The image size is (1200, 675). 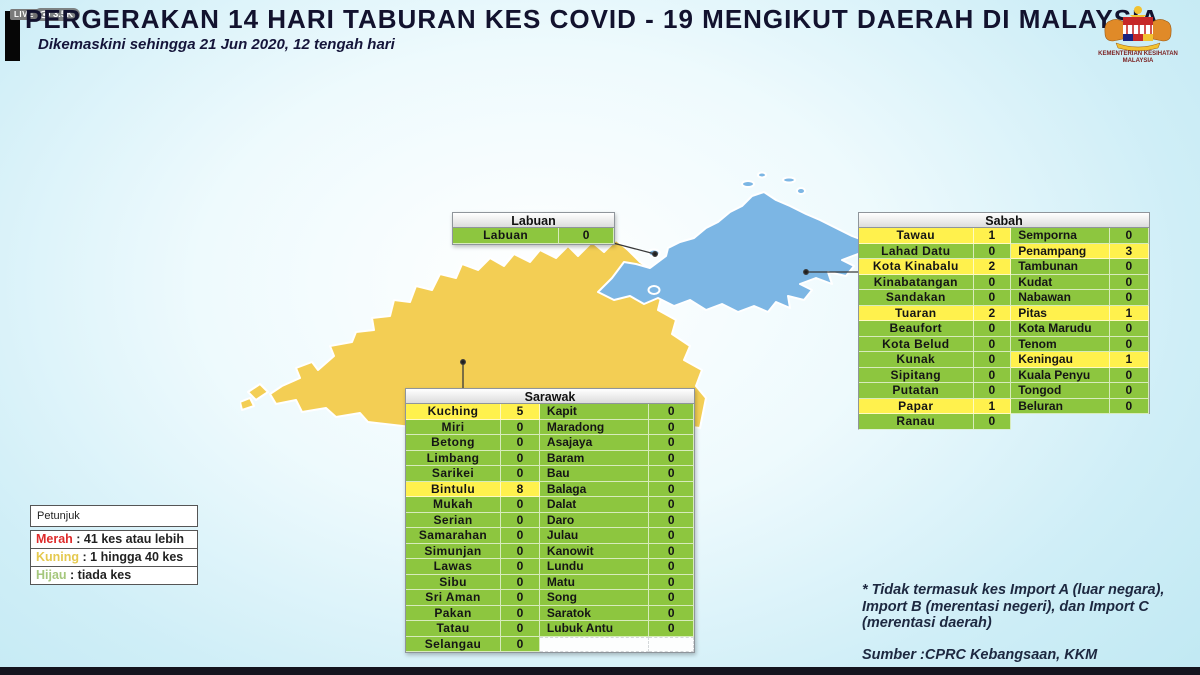 What do you see at coordinates (131, 557) in the screenshot?
I see `legend-item-desc: : 1 hingga 40 kes` at bounding box center [131, 557].